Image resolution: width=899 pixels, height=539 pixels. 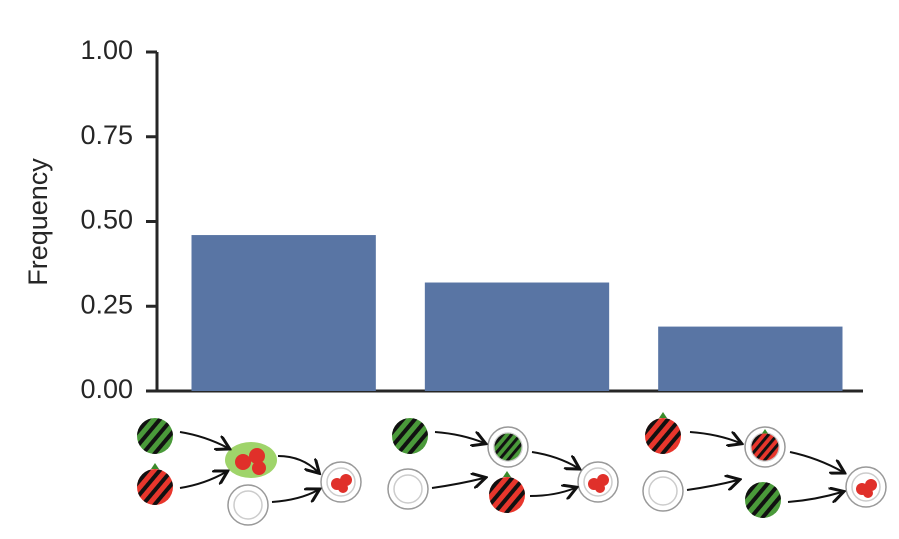 What do you see at coordinates (106, 304) in the screenshot?
I see `y-tick-label: 0.25` at bounding box center [106, 304].